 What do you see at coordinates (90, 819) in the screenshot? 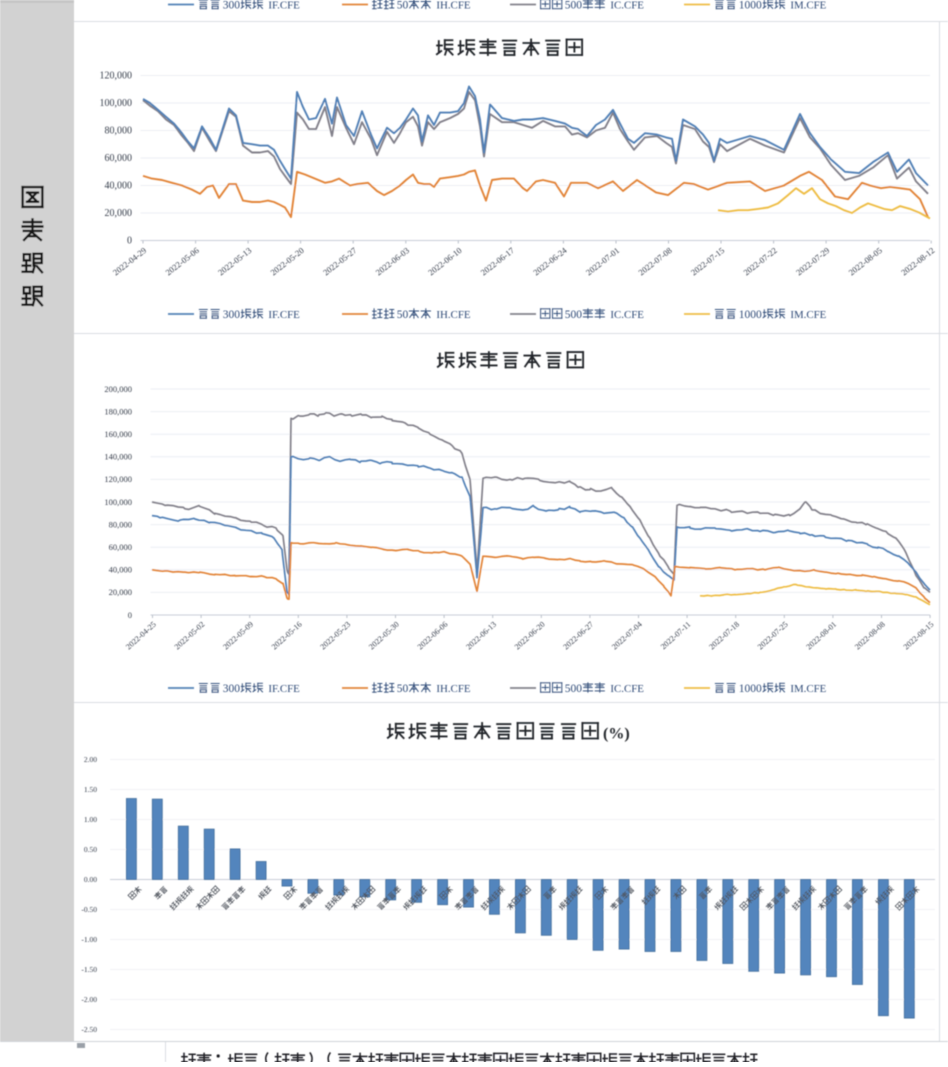
I see `svg-text: 1.00` at bounding box center [90, 819].